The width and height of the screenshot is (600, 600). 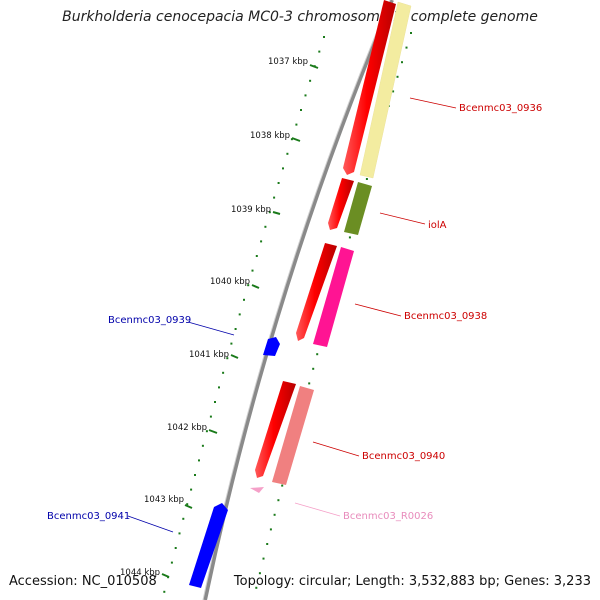 What do you see at coordinates (149, 320) in the screenshot?
I see `label-bcenmc03-0939: Bcenmc03_0939` at bounding box center [149, 320].